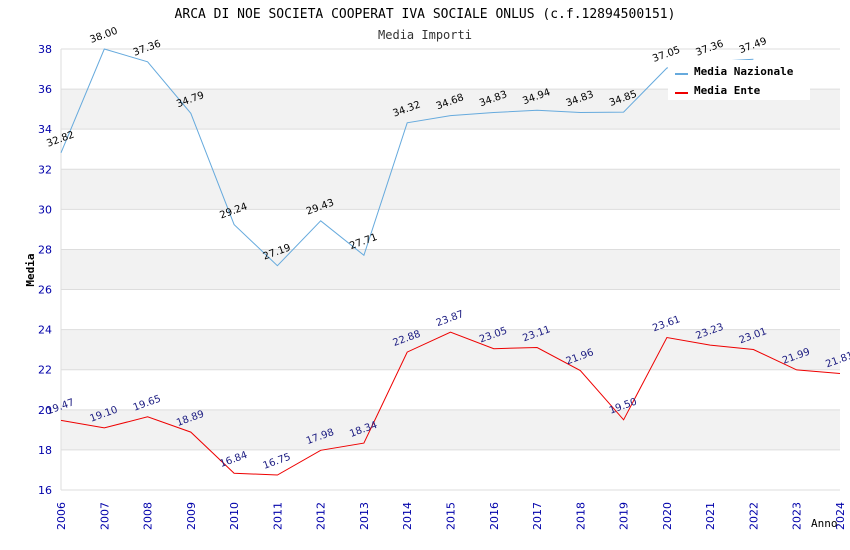 Image resolution: width=850 pixels, height=550 pixels. What do you see at coordinates (30, 269) in the screenshot?
I see `y-axis-label: Media` at bounding box center [30, 269].